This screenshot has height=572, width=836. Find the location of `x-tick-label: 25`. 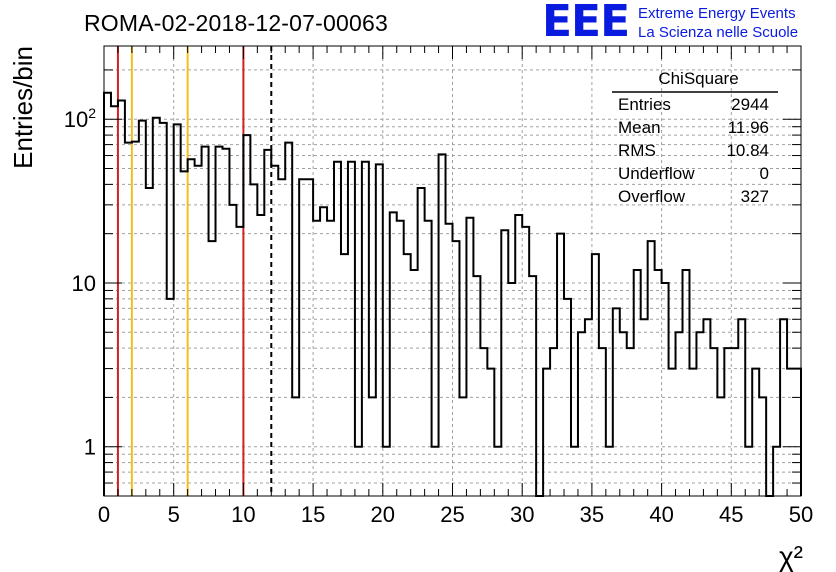

x-tick-label: 25 is located at coordinates (452, 514).